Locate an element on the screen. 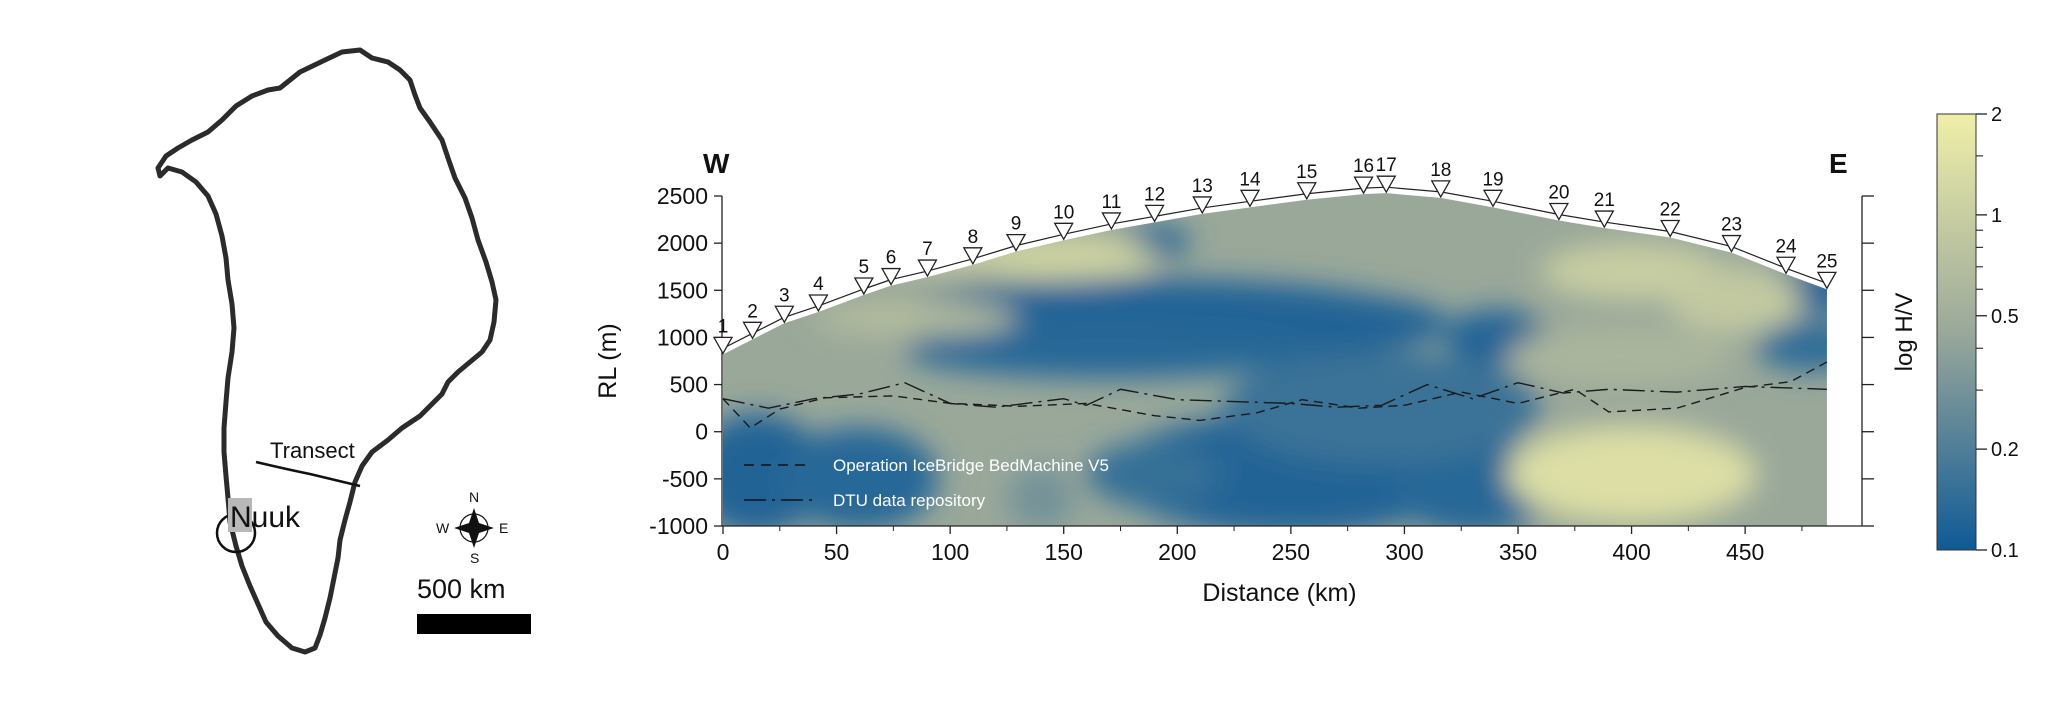 The image size is (2048, 712). compass-n: N is located at coordinates (474, 497).